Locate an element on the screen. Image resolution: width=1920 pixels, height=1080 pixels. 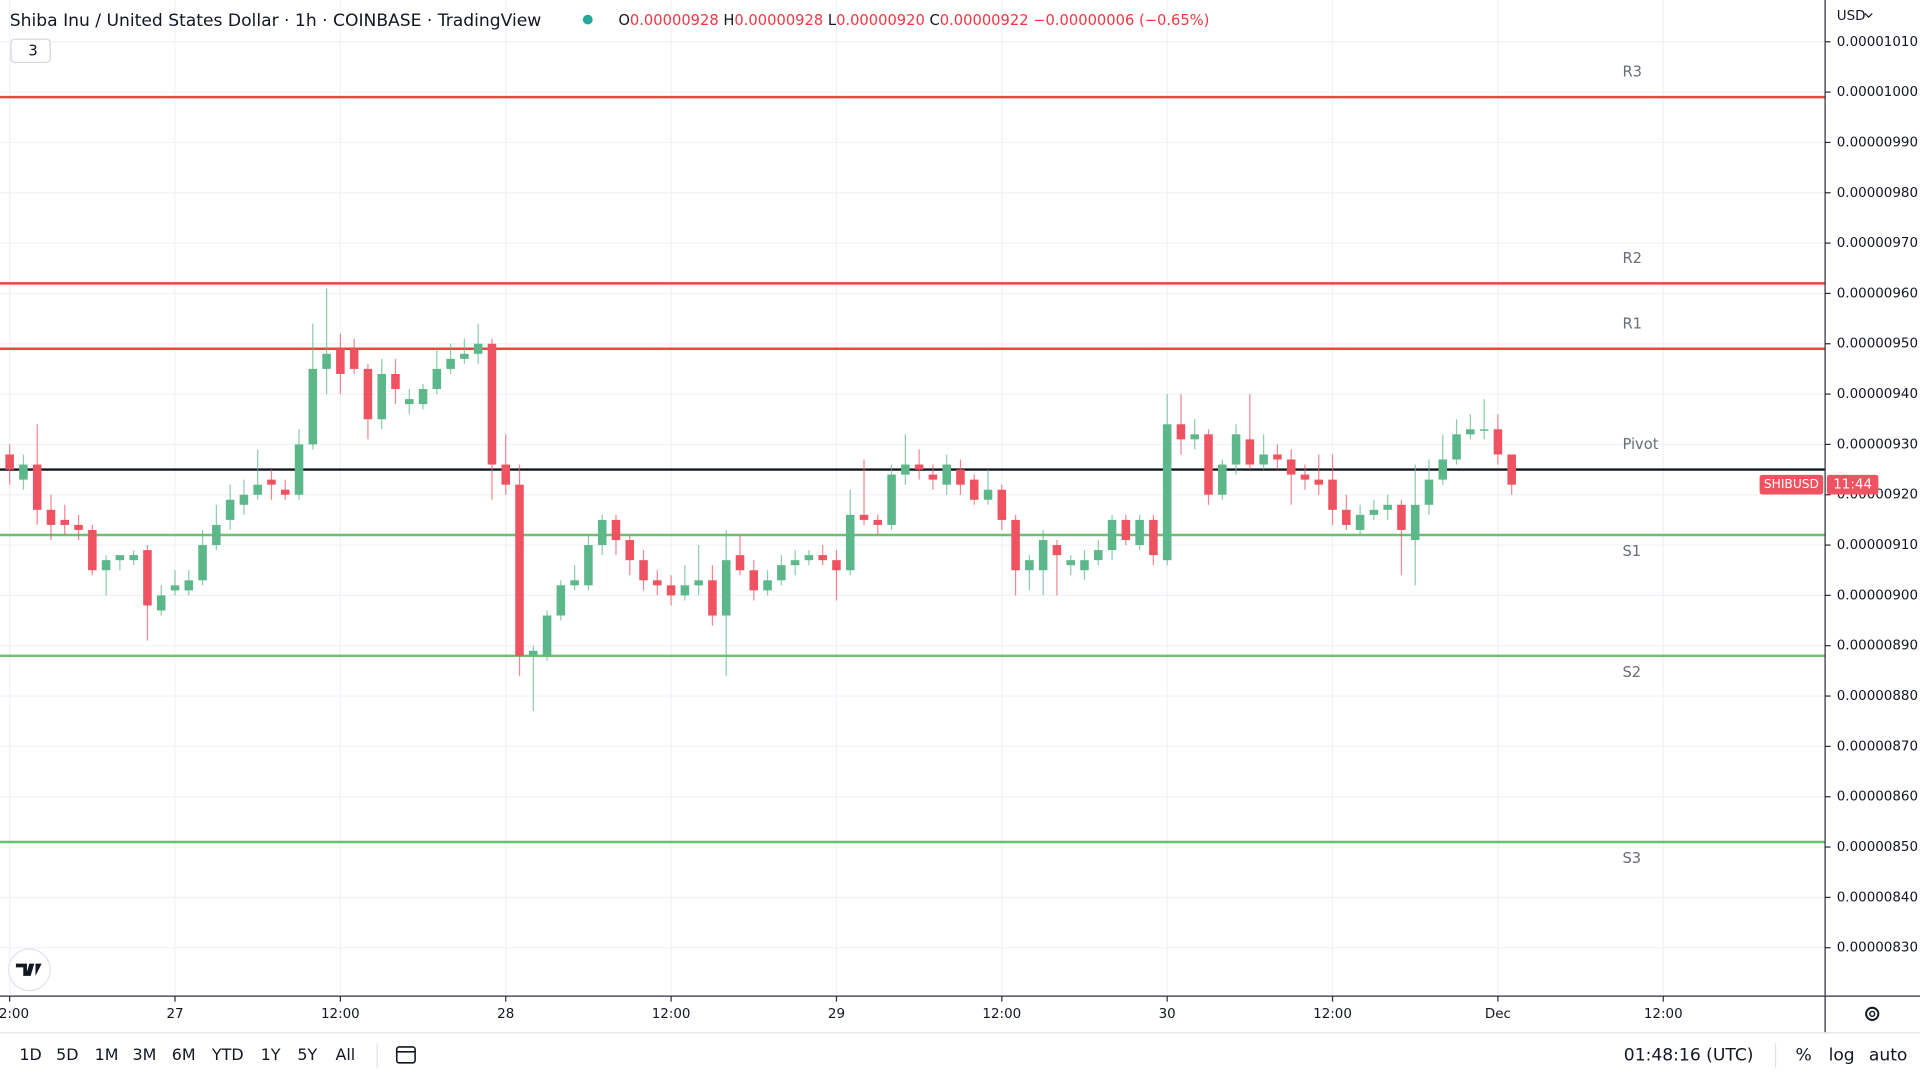
y-tick-label: 0.00000850 is located at coordinates (1877, 847).